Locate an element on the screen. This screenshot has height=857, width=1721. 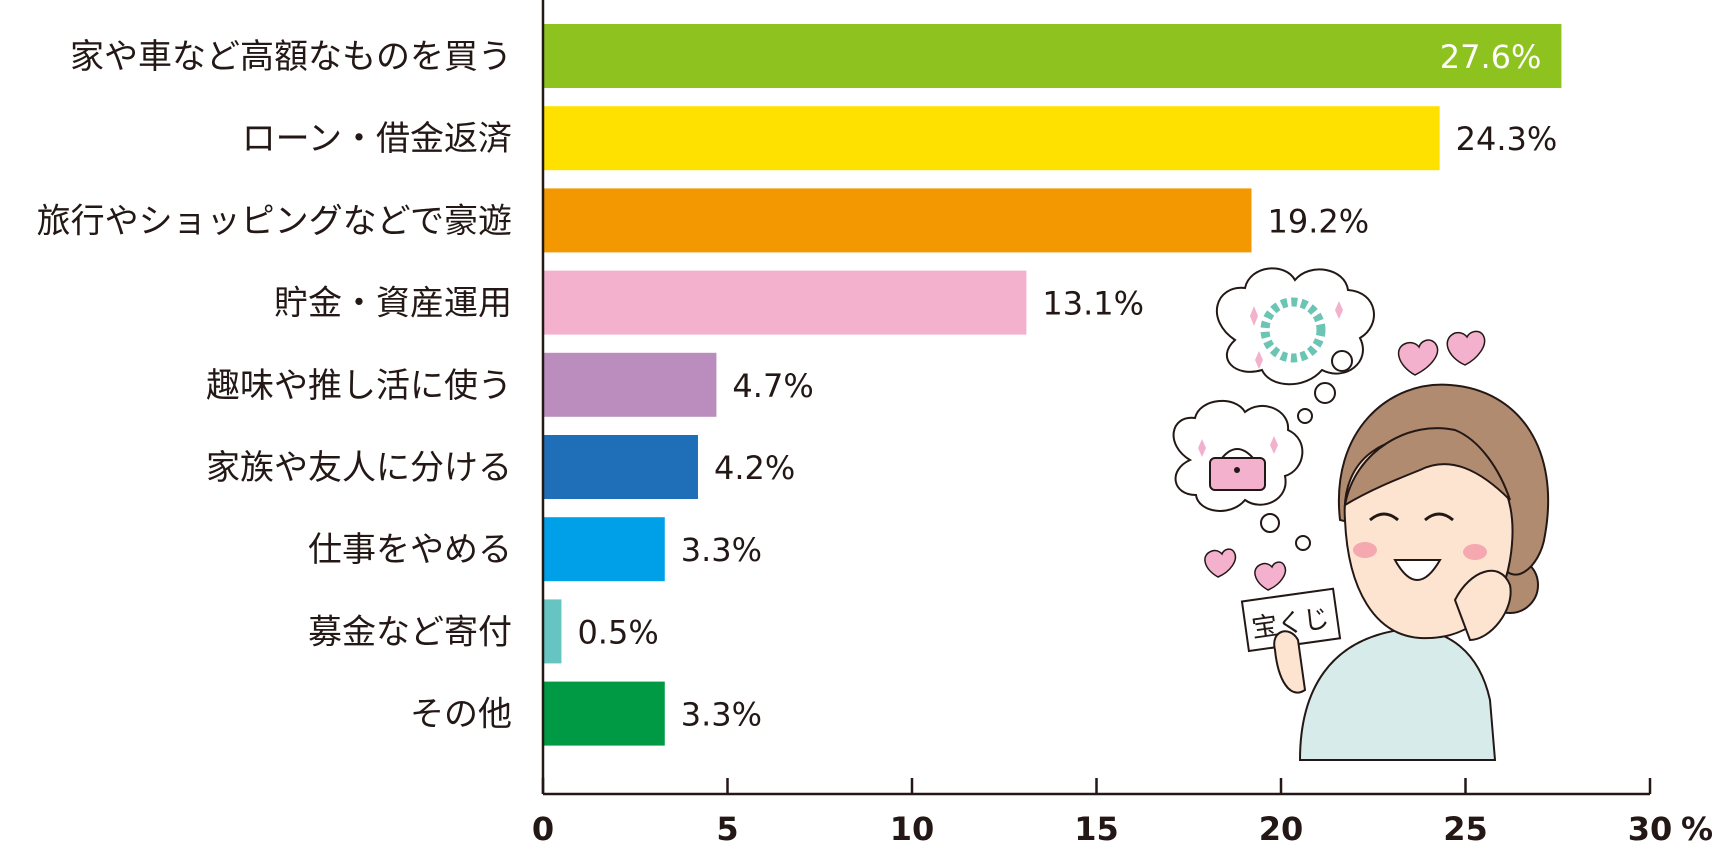
category-label: 募金など寄付 is located at coordinates (410, 632).